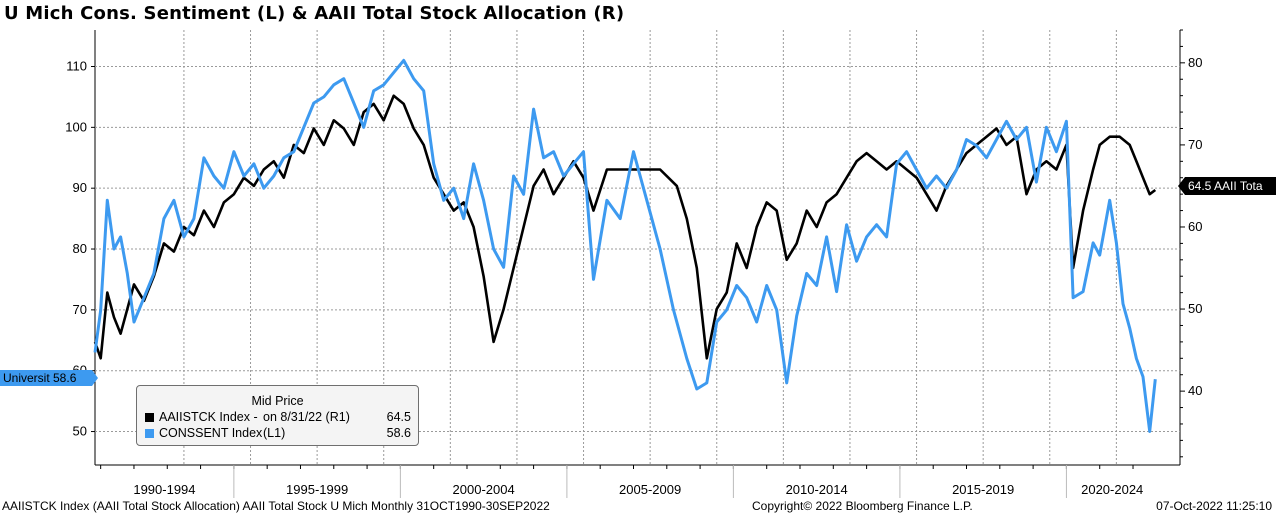  I want to click on x-category-label-4: 2010-2014, so click(817, 489).